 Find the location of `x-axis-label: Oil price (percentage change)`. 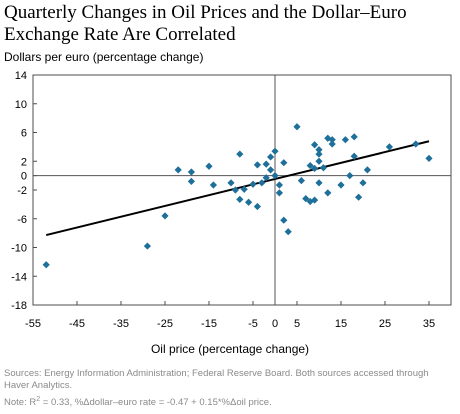

x-axis-label: Oil price (percentage change) is located at coordinates (230, 349).